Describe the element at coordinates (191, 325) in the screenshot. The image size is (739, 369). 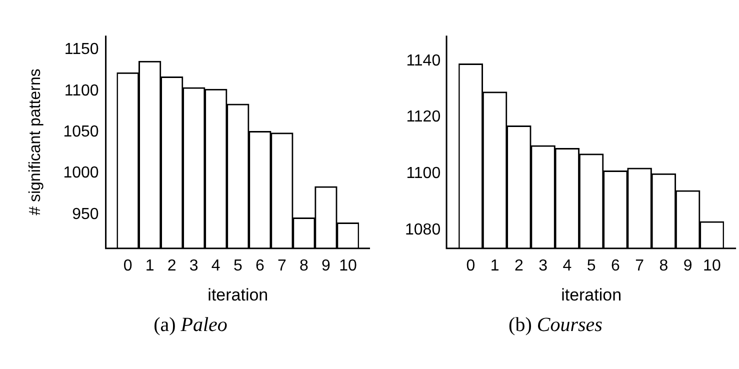
I see `text: (a) Paleo` at that location.